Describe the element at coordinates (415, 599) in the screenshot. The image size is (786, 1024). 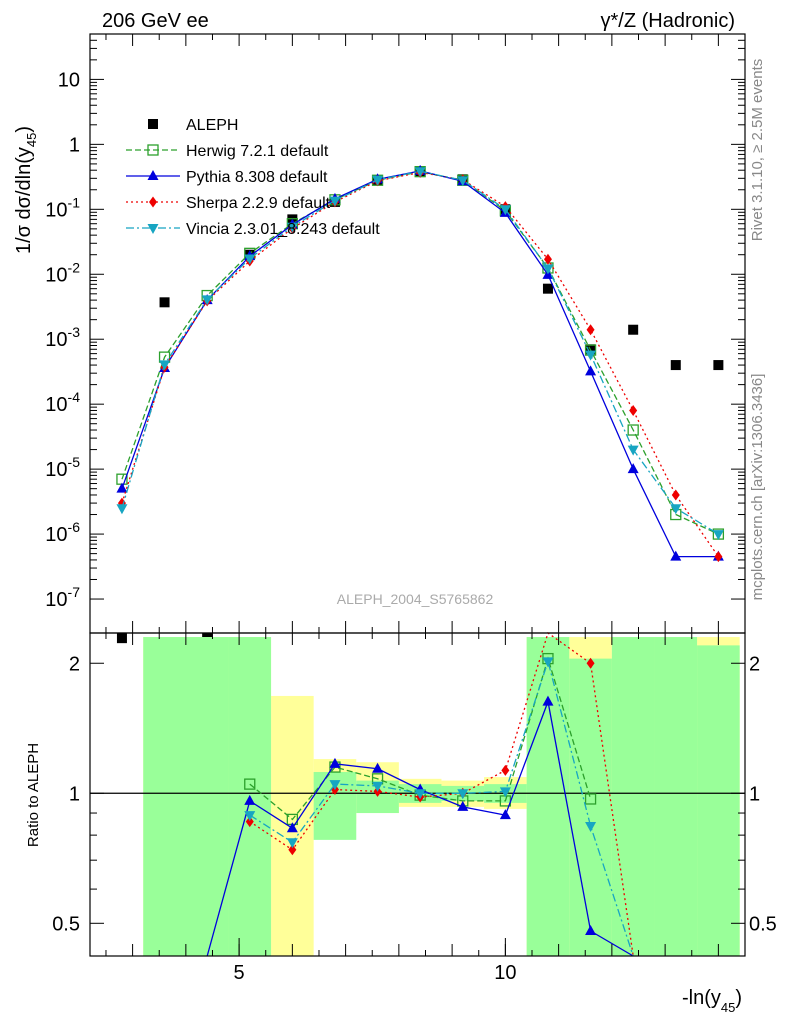
I see `watermark-label: ALEPH_2004_S5765862` at that location.